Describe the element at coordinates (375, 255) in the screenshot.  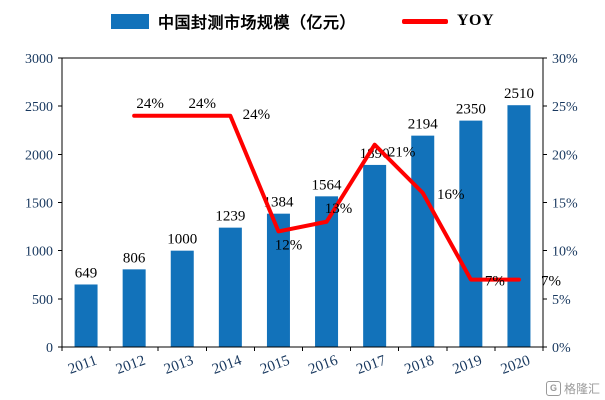
I see `bar-2017` at that location.